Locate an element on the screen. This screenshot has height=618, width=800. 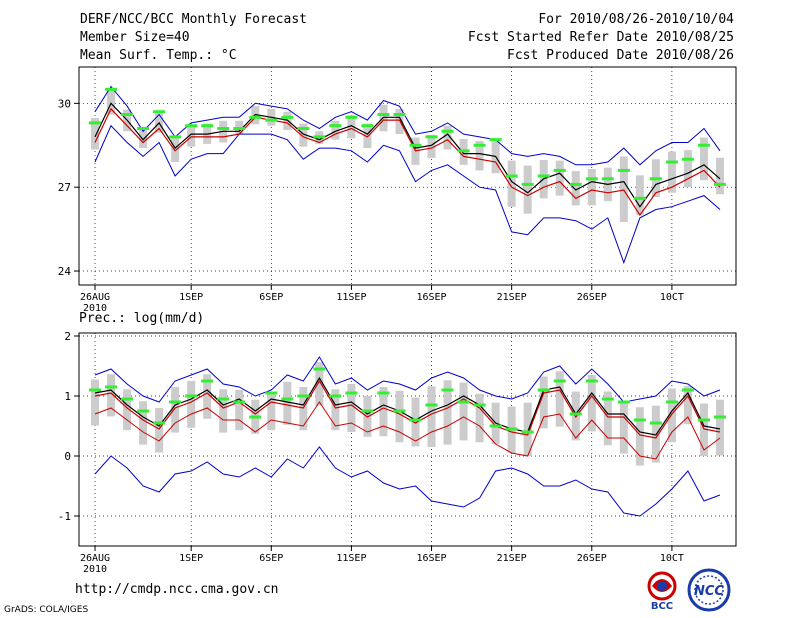
temp-ytick-label: 24 is located at coordinates (65, 271).